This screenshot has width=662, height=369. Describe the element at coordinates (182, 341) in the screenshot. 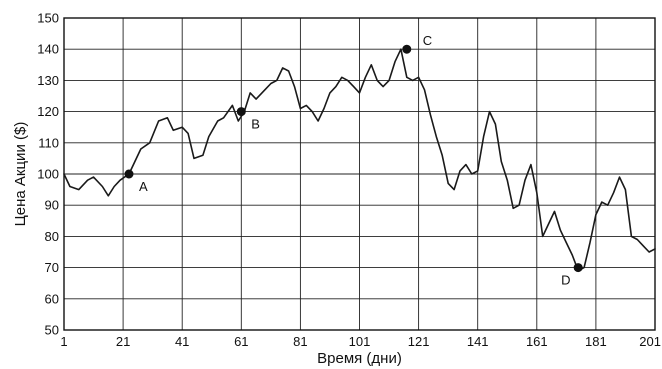

I see `x-tick-label: 41` at that location.